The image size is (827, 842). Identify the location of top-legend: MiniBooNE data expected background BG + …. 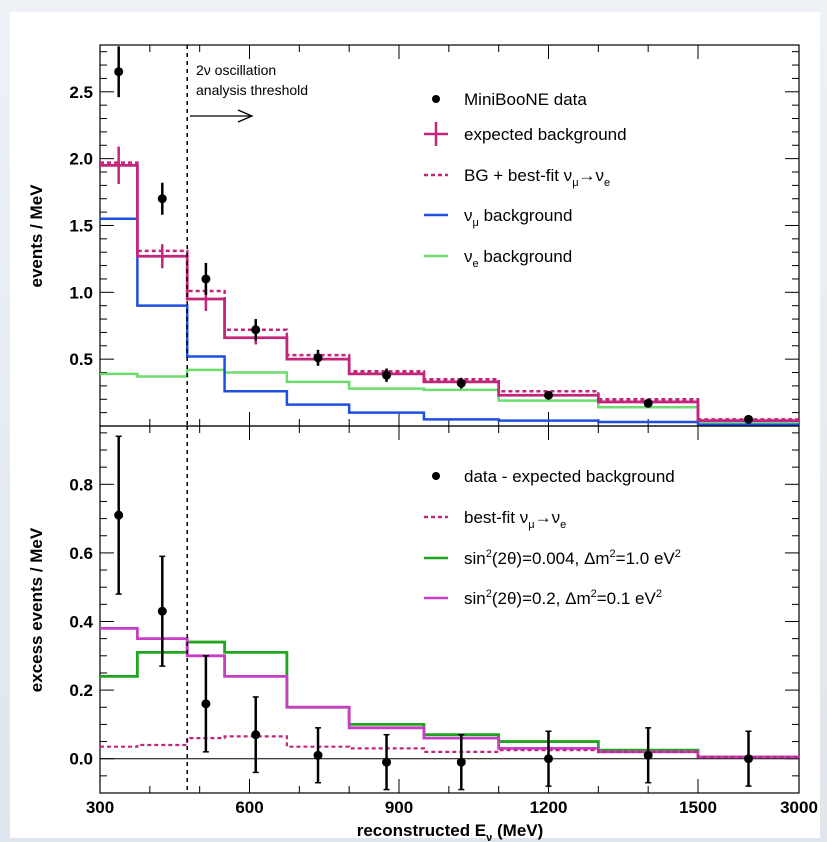
(525, 180).